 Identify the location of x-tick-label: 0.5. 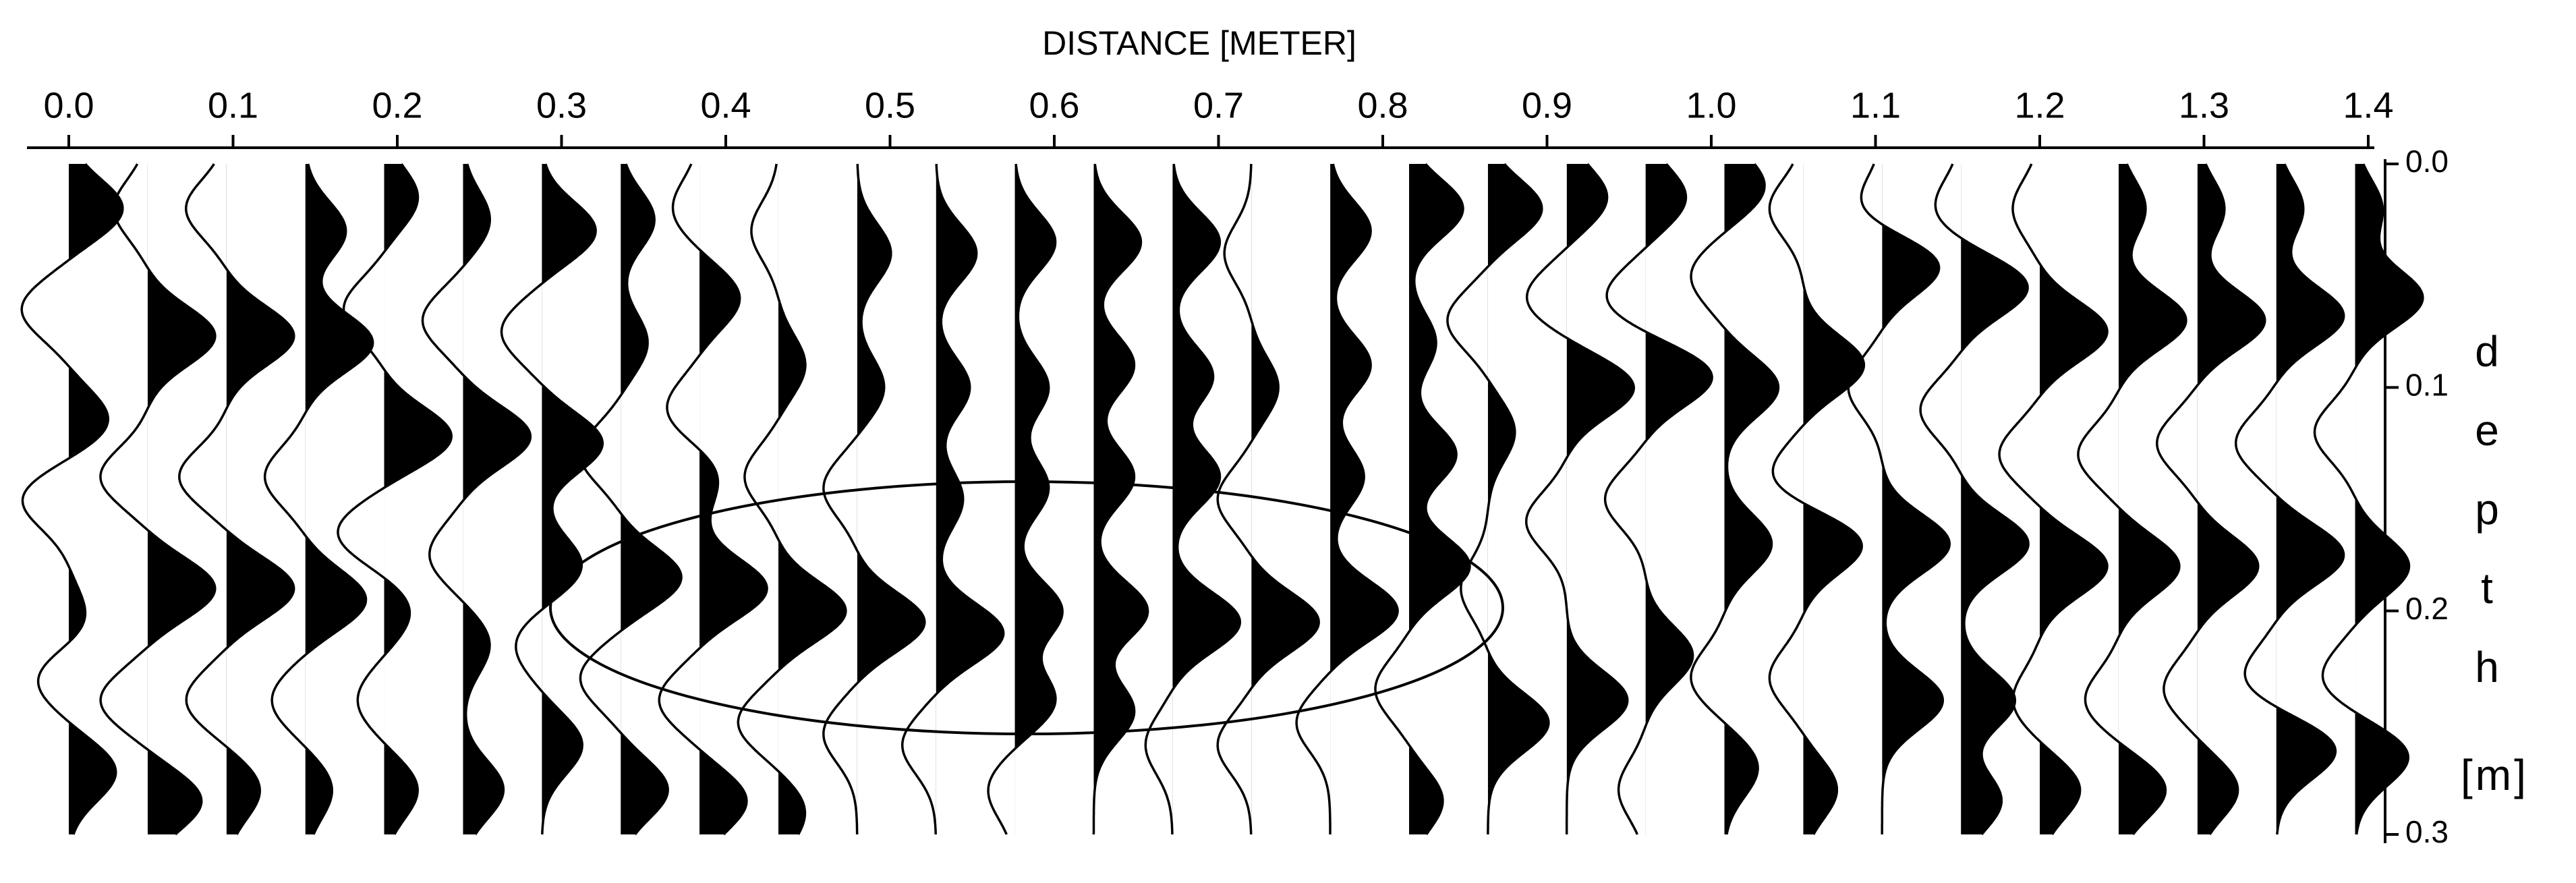
(890, 105).